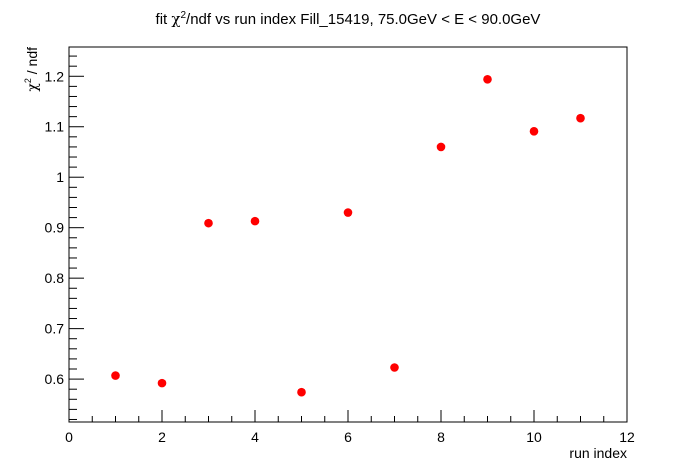  Describe the element at coordinates (598, 453) in the screenshot. I see `x-axis-label: run index` at that location.